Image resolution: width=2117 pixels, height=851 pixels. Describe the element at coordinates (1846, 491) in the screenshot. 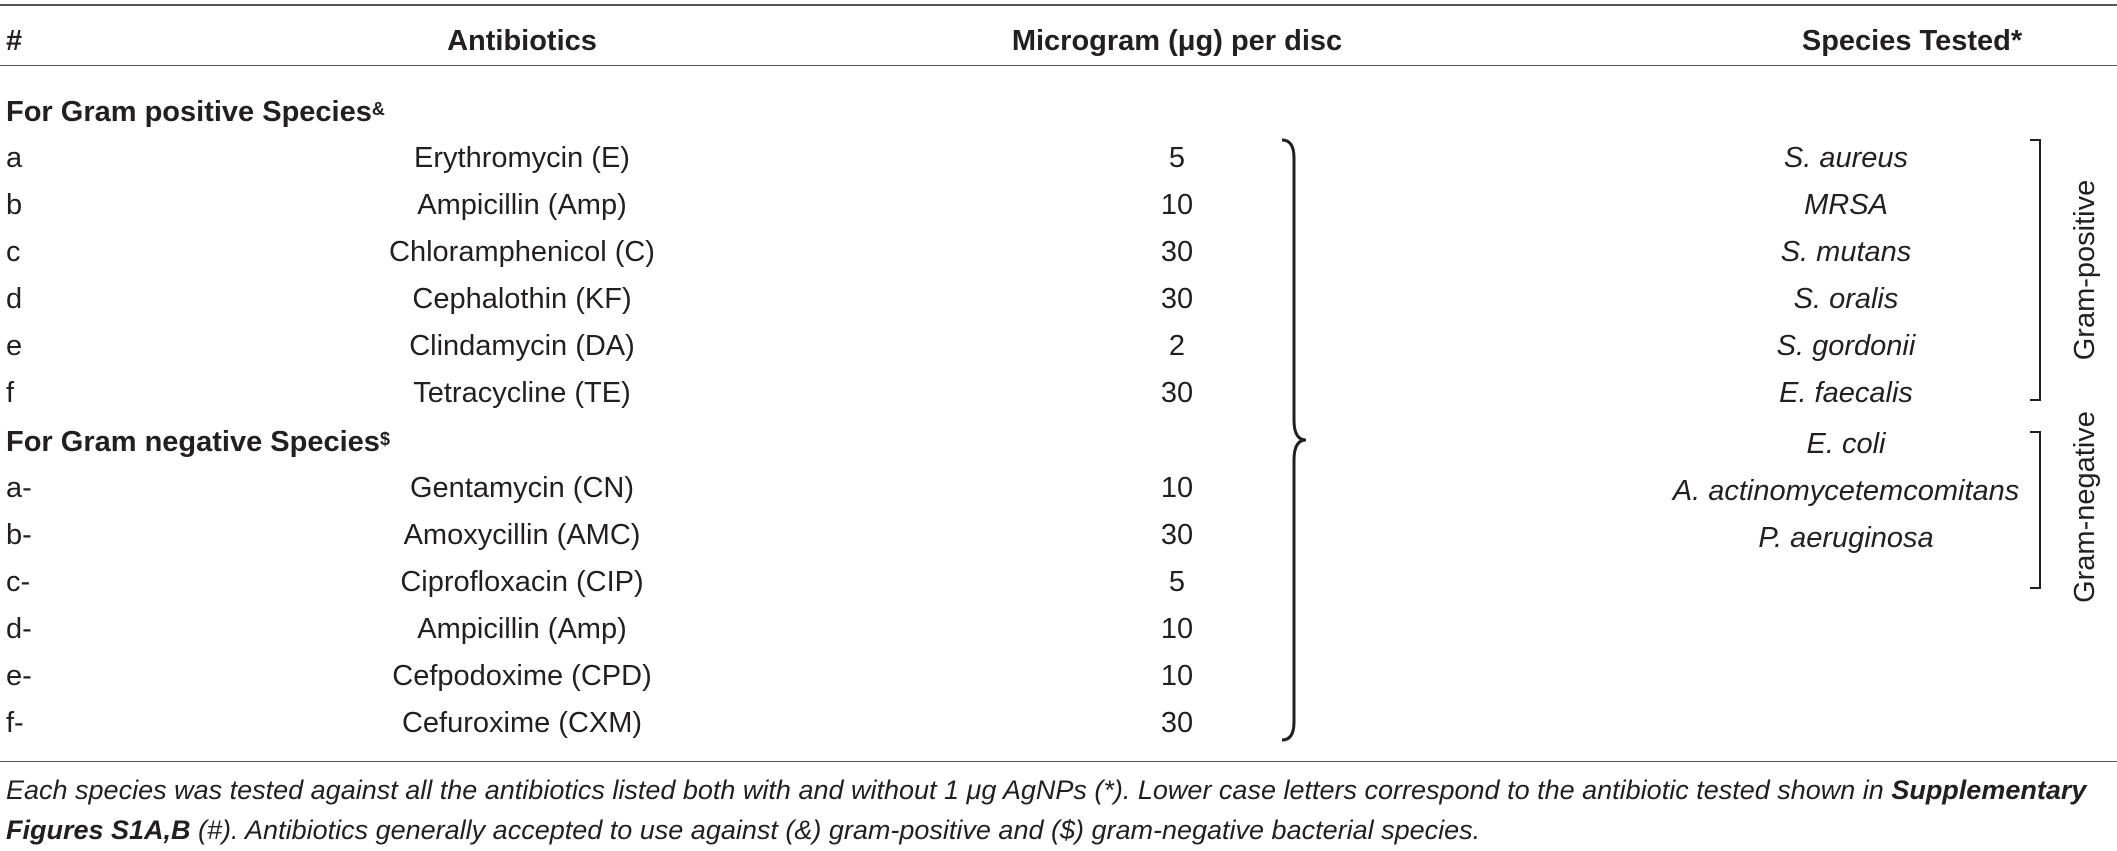

I see `species-gram-negative: A. actinomycetemcomitans` at that location.